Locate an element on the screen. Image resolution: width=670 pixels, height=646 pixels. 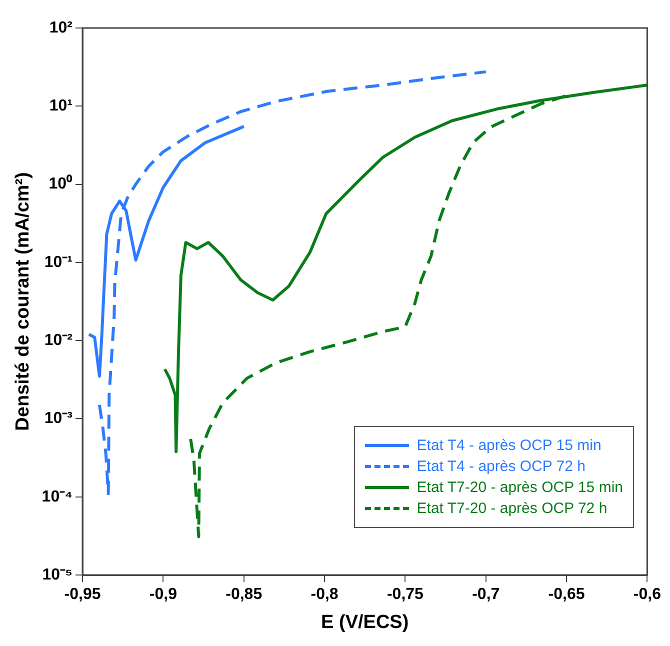
x-tick-label: -0,7 is located at coordinates (486, 595).